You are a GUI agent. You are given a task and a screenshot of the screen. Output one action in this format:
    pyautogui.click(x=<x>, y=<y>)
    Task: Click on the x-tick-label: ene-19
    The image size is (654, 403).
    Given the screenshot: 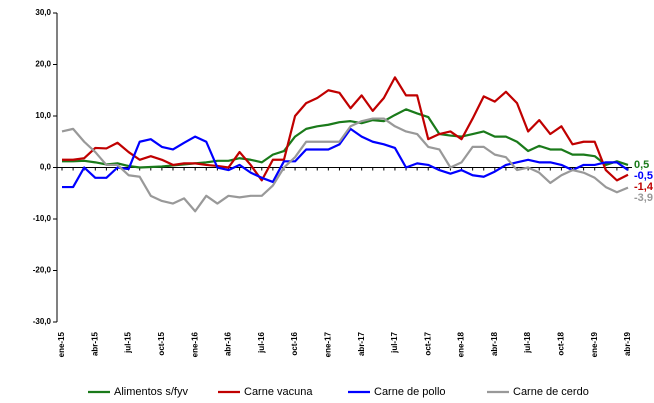 What is the action you would take?
    pyautogui.click(x=594, y=344)
    